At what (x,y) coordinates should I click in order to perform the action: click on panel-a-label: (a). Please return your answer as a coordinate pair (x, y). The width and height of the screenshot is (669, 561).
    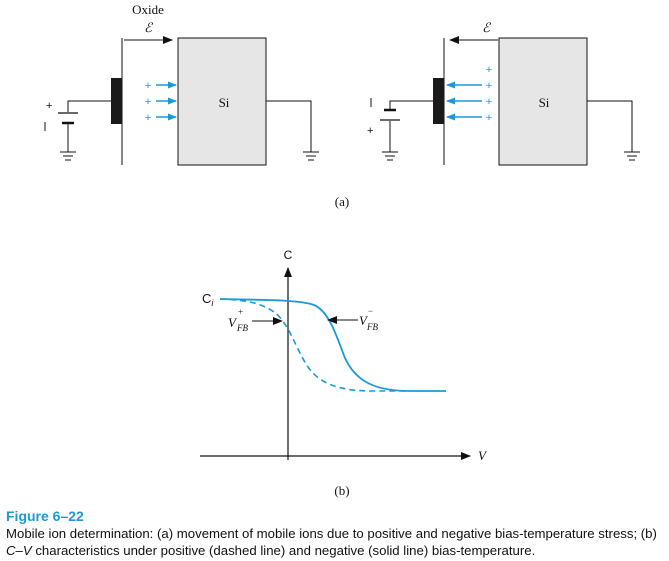
    Looking at the image, I should click on (342, 201).